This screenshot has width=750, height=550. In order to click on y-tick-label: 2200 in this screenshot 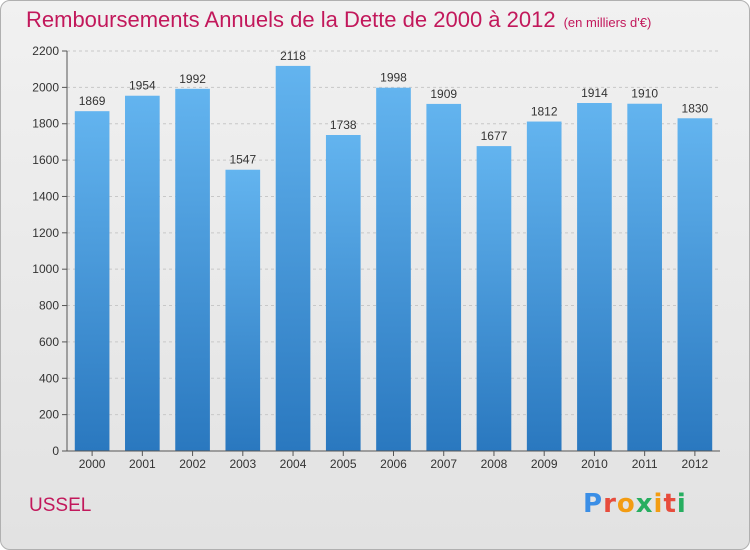, I will do `click(45, 51)`.